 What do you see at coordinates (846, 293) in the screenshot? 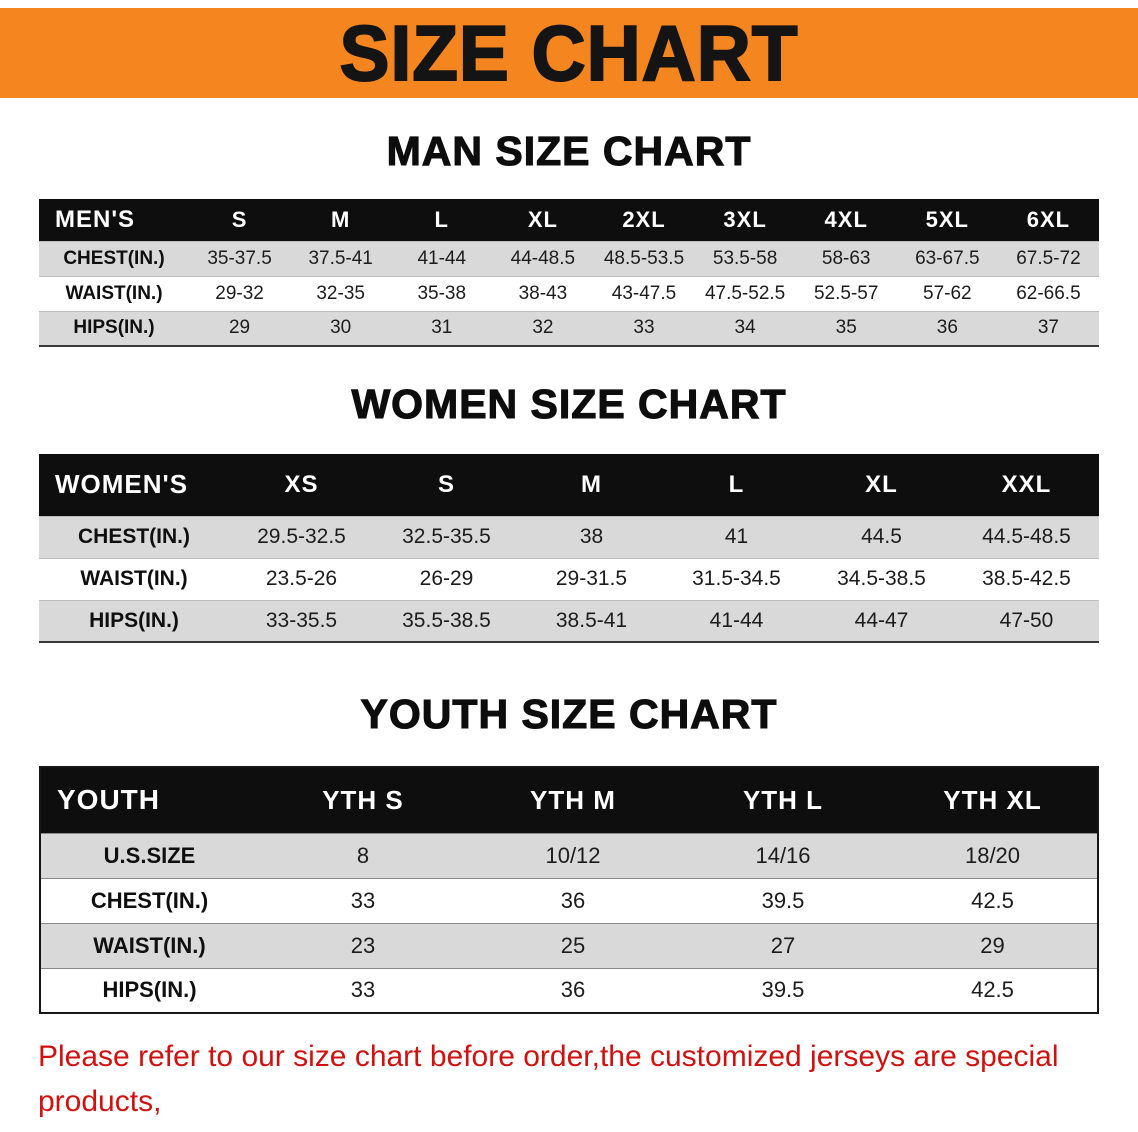
I see `size-value-cell: 52.5-57` at bounding box center [846, 293].